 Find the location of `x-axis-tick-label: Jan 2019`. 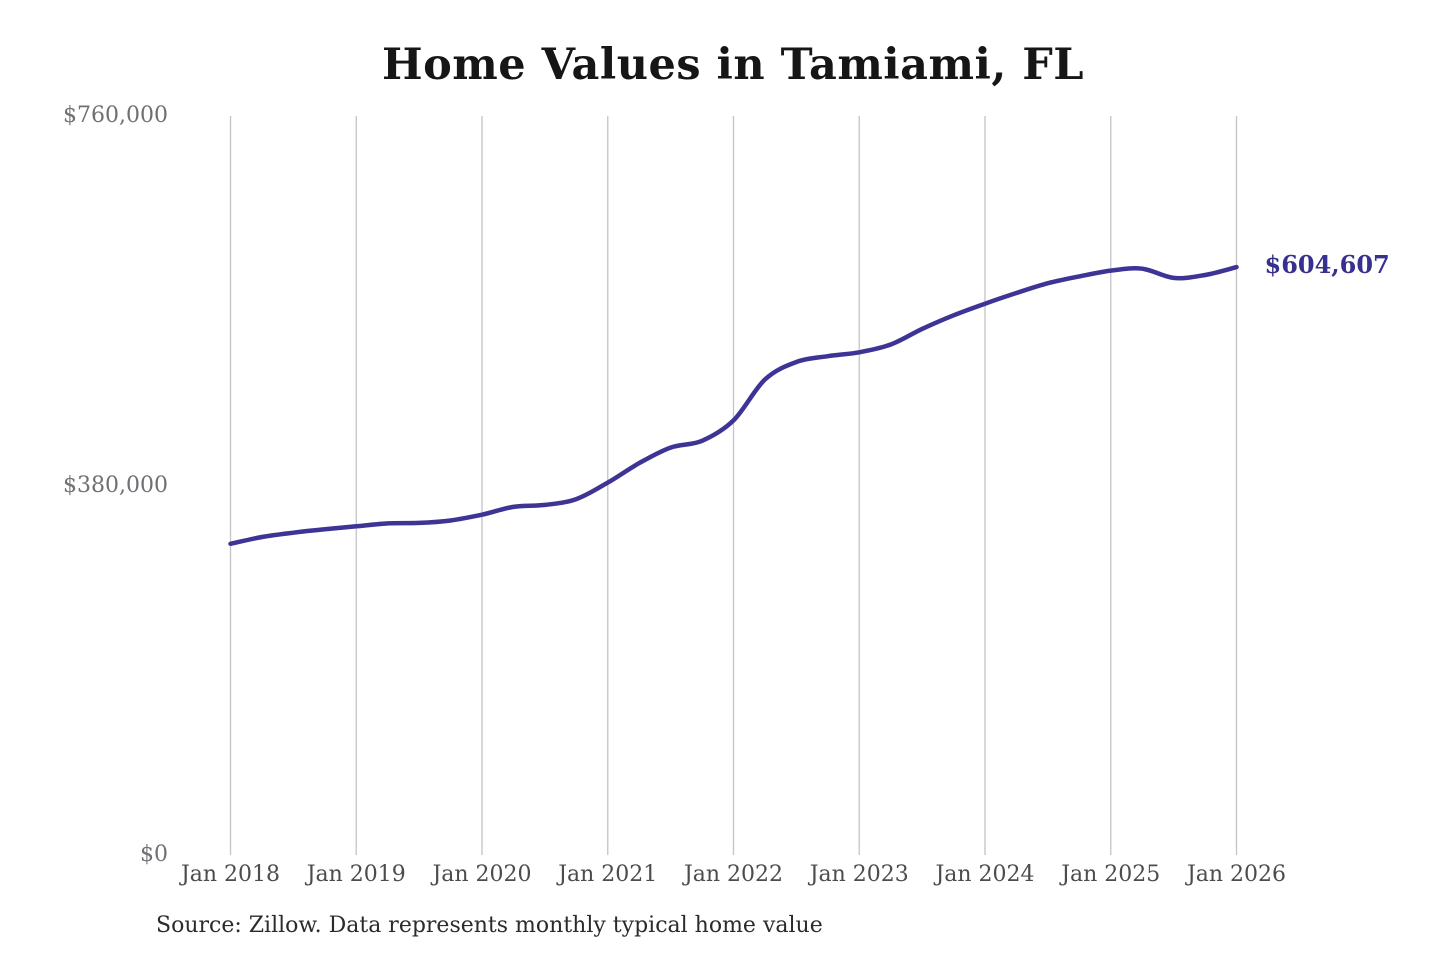

x-axis-tick-label: Jan 2019 is located at coordinates (356, 874).